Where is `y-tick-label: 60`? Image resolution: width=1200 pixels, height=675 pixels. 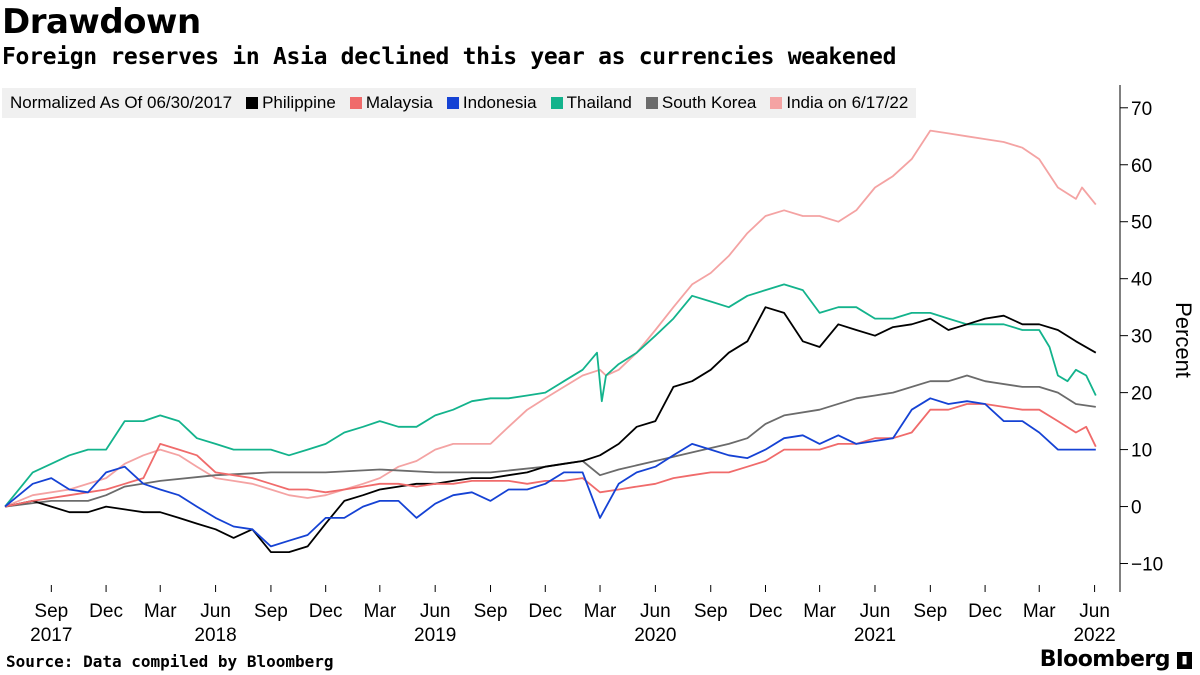 y-tick-label: 60 is located at coordinates (1141, 166).